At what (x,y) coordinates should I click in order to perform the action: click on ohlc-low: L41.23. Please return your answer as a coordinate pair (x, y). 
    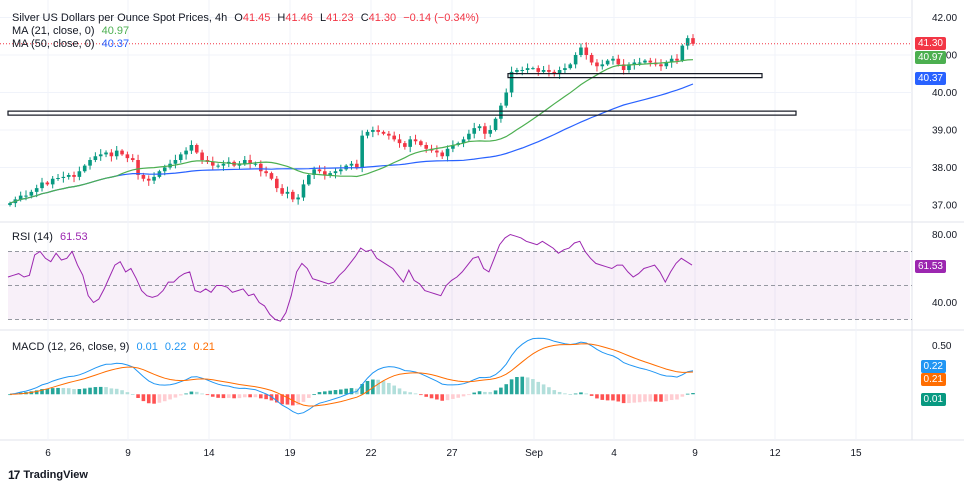
    Looking at the image, I should click on (336, 18).